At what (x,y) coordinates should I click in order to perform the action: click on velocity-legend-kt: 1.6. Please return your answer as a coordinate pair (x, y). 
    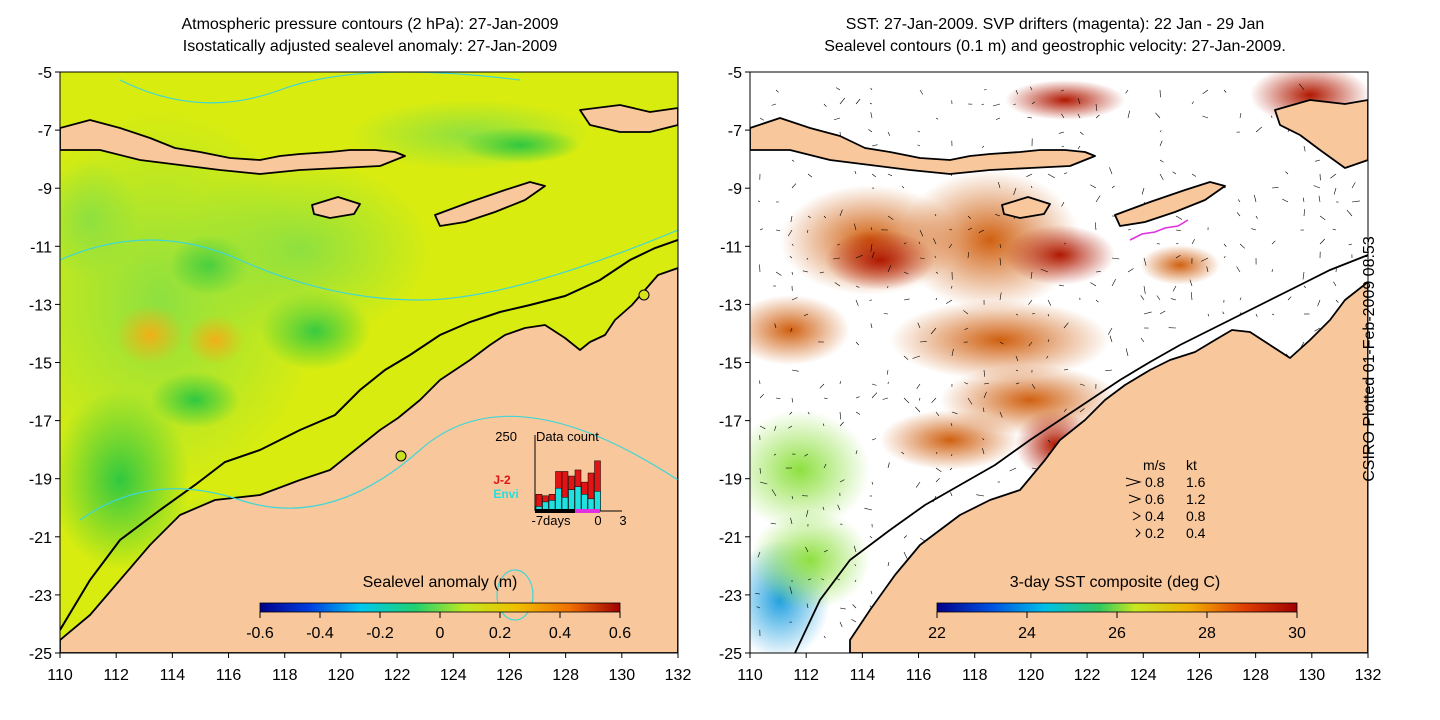
    Looking at the image, I should click on (1196, 482).